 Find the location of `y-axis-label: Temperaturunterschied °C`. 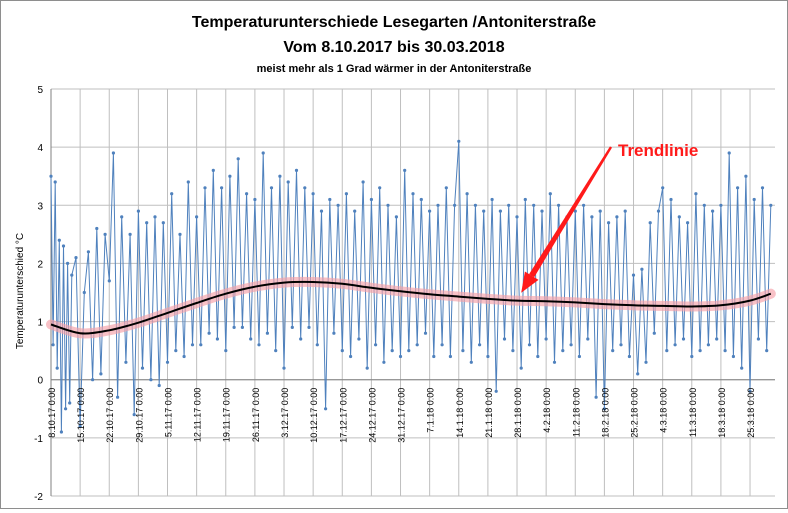

y-axis-label: Temperaturunterschied °C is located at coordinates (20, 291).